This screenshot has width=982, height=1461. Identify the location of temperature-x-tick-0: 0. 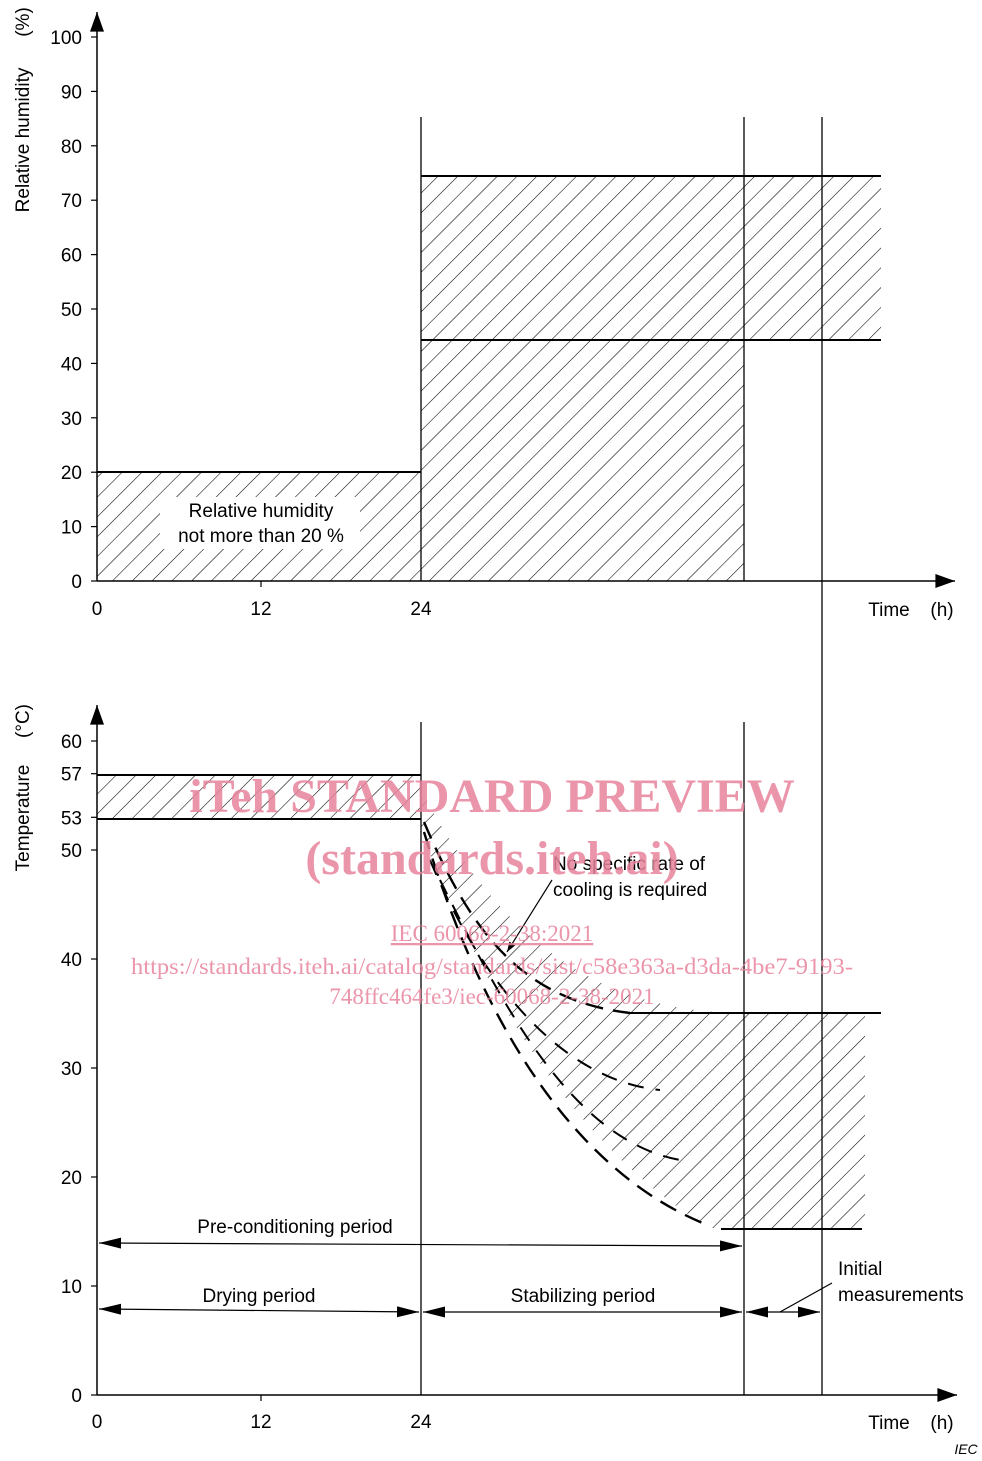
(97, 1422).